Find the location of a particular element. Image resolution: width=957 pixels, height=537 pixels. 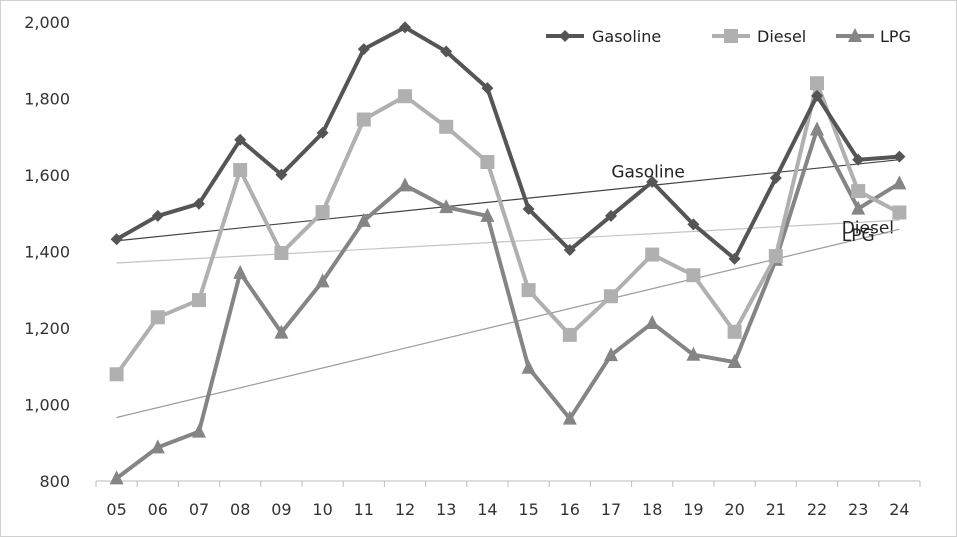

x-tick-label: 07 is located at coordinates (199, 509).